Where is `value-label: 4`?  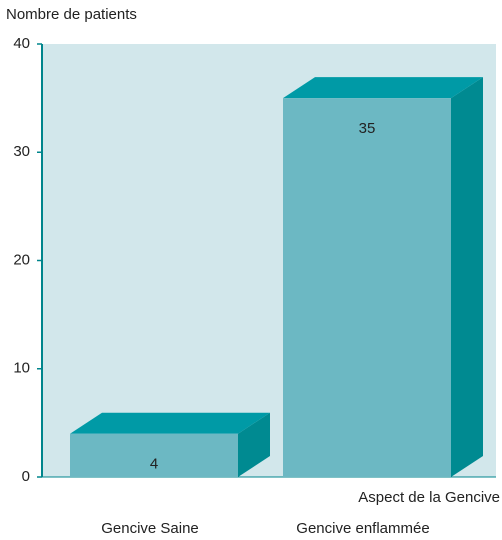
value-label: 4 is located at coordinates (154, 464).